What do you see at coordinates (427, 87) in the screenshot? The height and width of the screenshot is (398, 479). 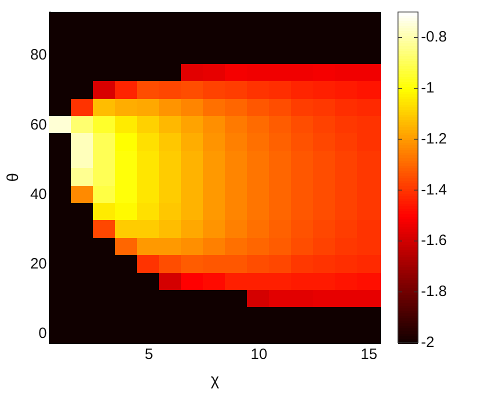 I see `color-bar-label: -1` at bounding box center [427, 87].